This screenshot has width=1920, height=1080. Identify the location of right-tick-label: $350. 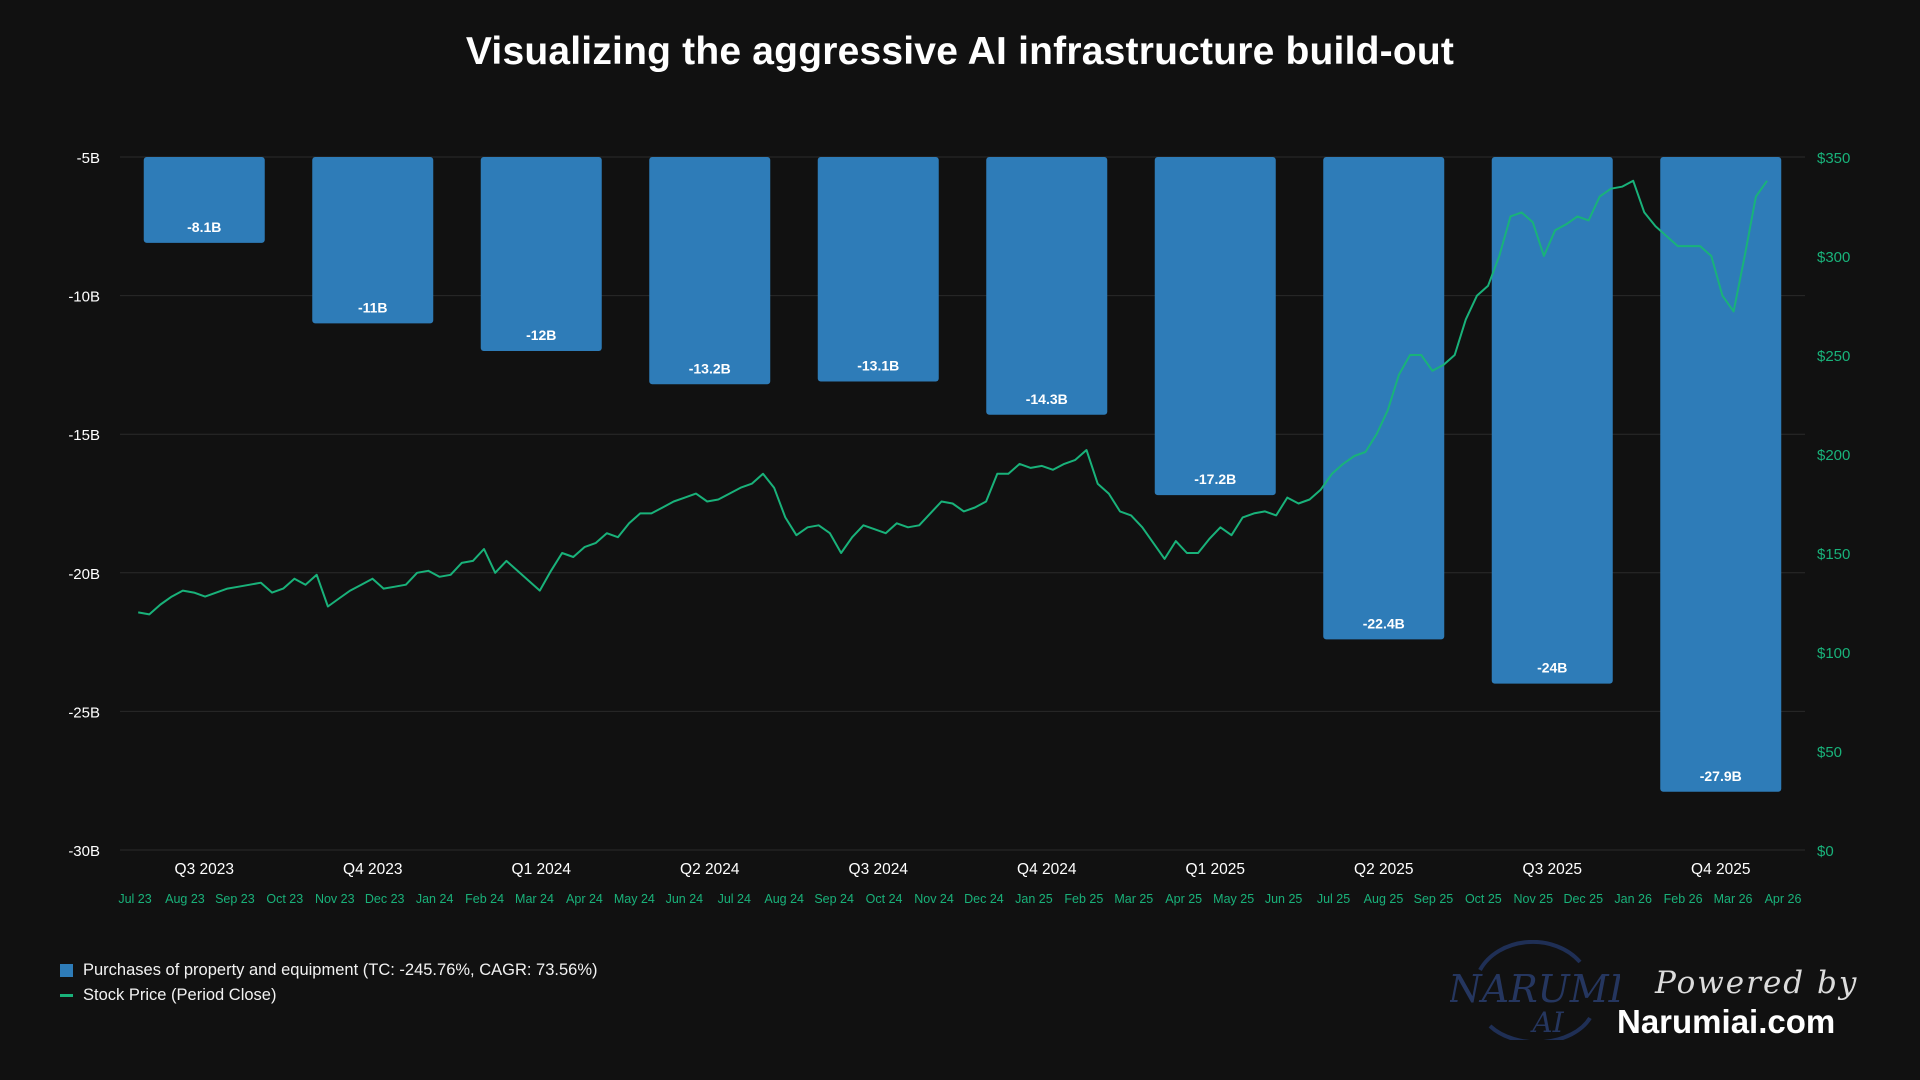
(1833, 158).